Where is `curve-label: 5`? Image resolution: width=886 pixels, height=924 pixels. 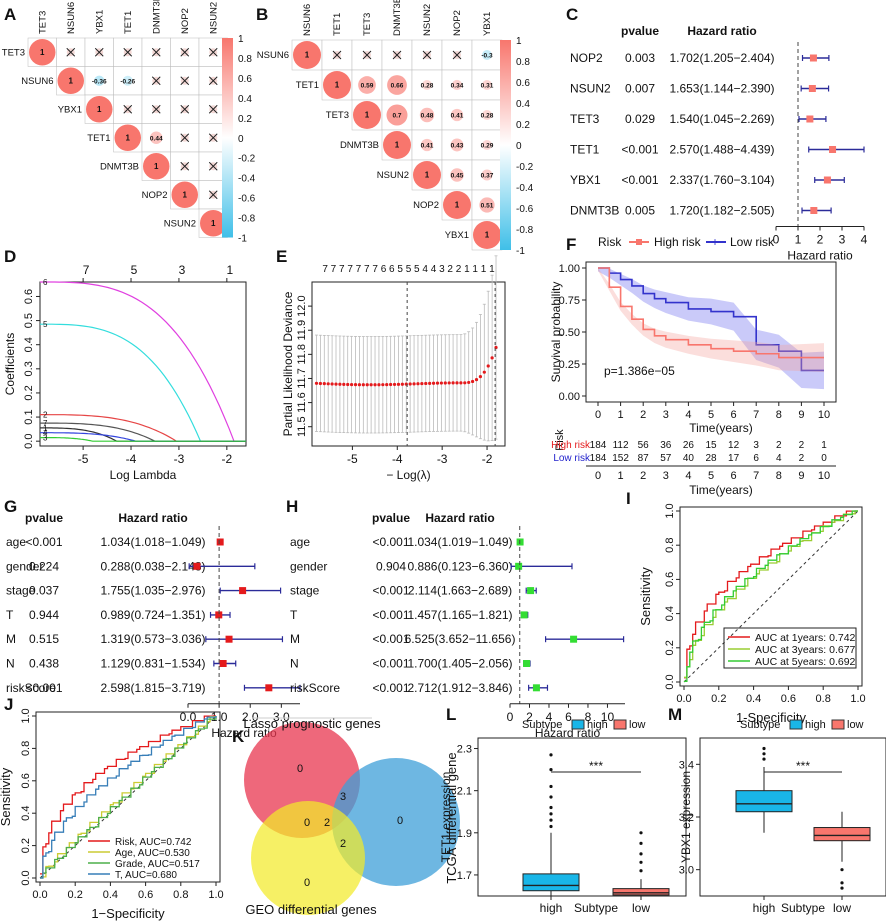
curve-label: 5 is located at coordinates (45, 324).